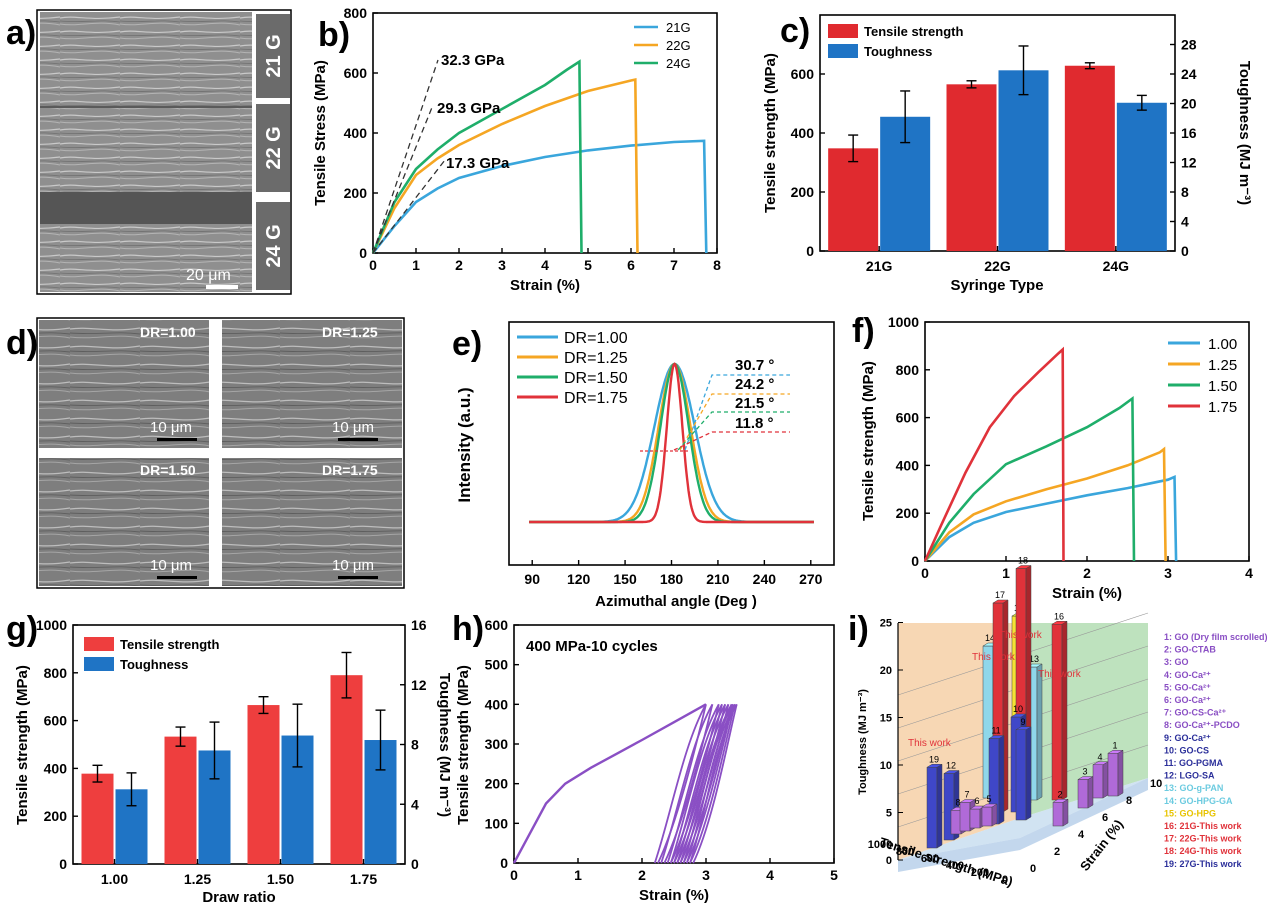 The width and height of the screenshot is (1269, 905). I want to click on bar-side, so click(1120, 773).